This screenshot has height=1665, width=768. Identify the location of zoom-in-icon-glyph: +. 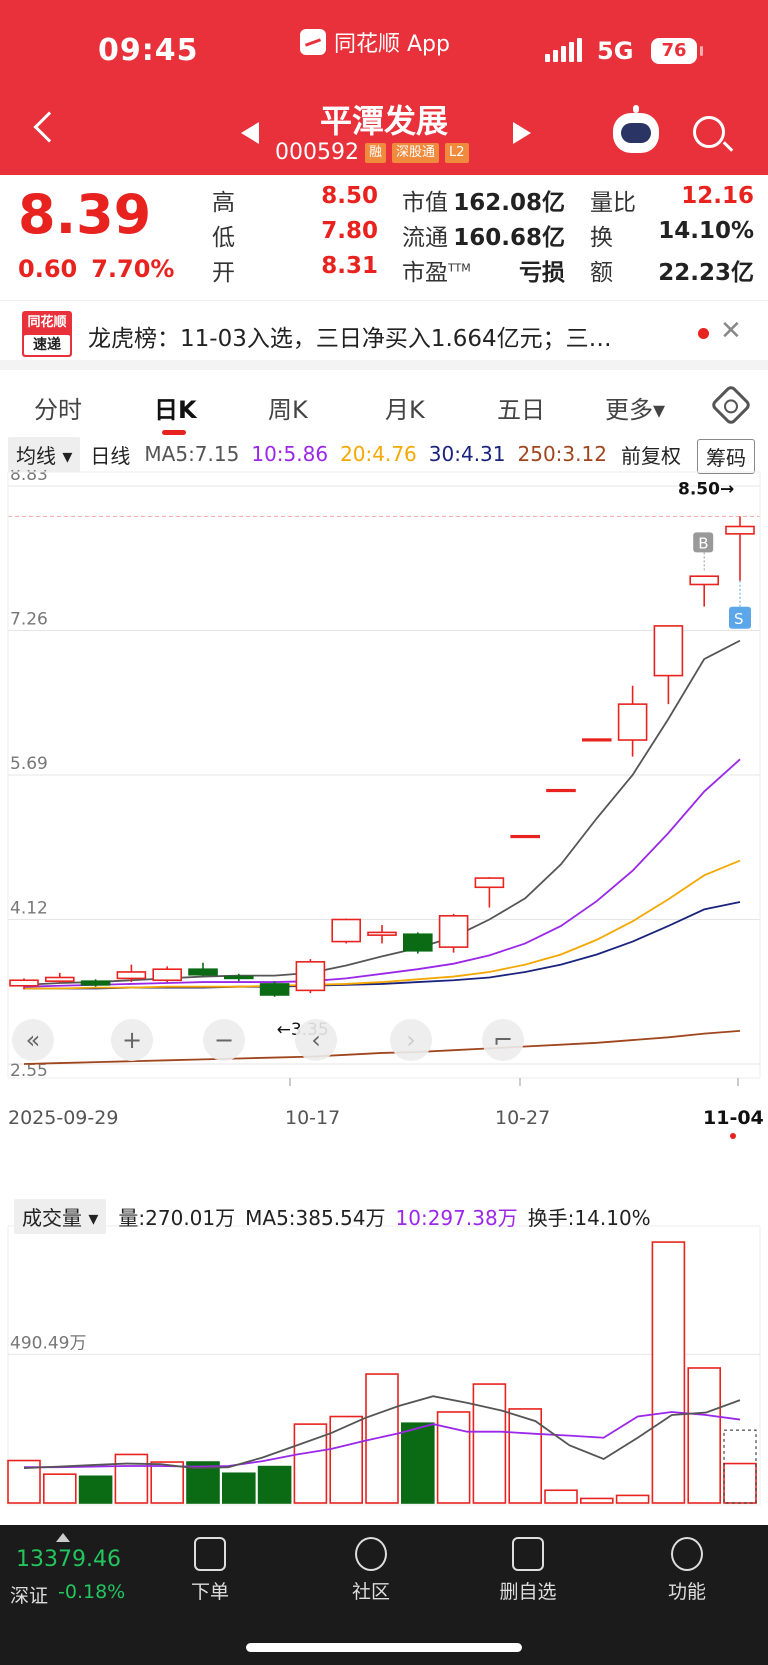
(132, 1040).